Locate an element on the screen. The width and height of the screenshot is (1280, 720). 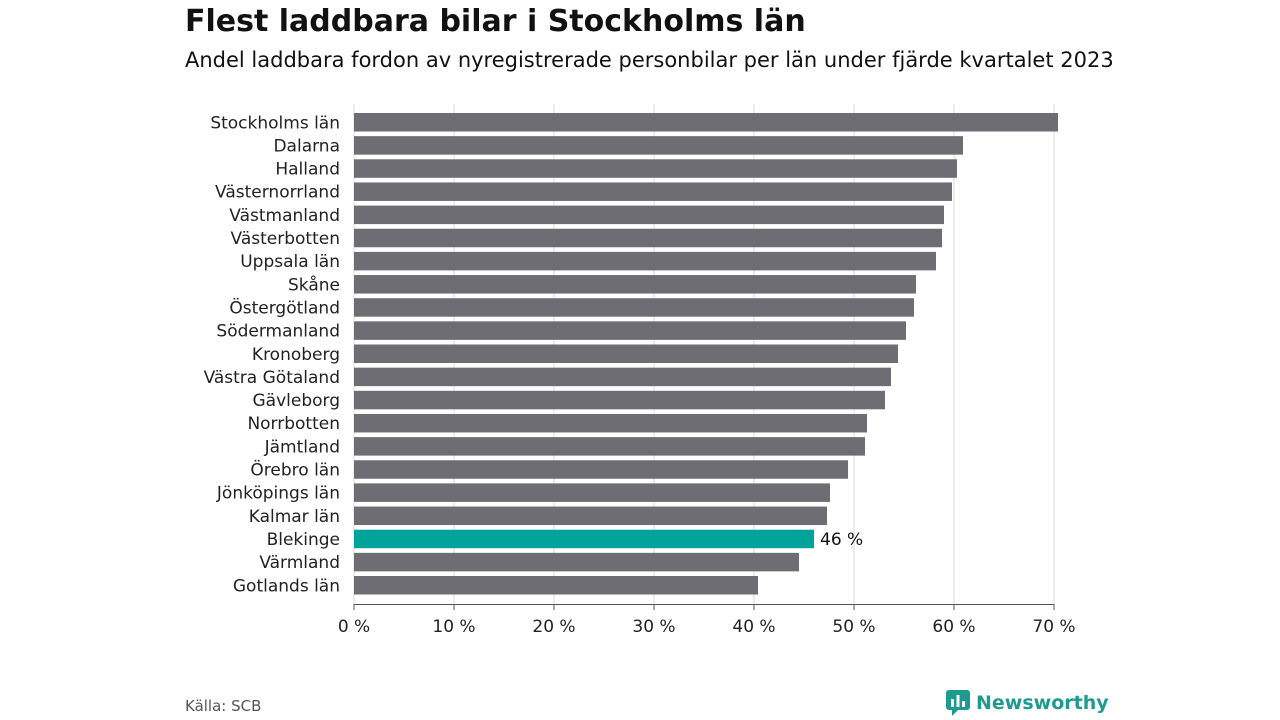
brand-logo: Newsworthy is located at coordinates (1027, 703).